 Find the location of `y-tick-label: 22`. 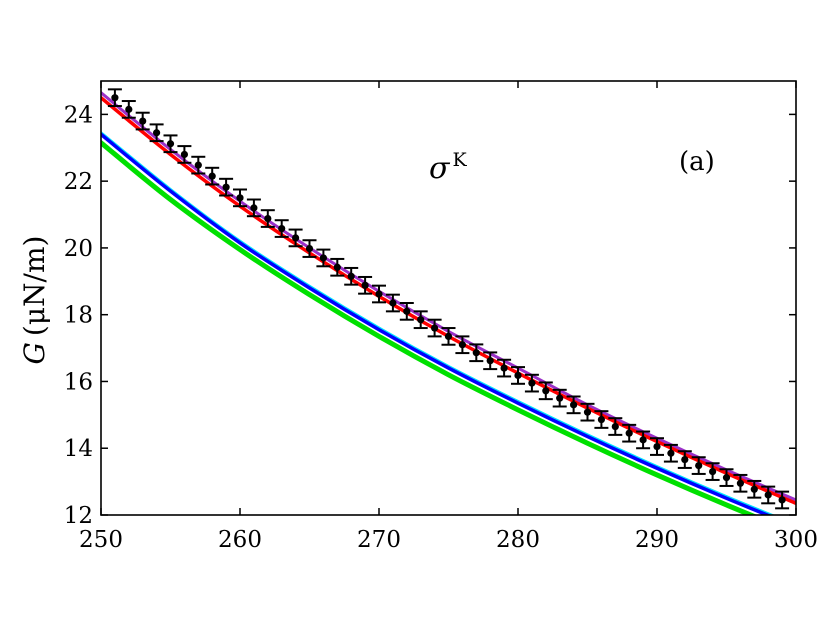

y-tick-label: 22 is located at coordinates (78, 182).